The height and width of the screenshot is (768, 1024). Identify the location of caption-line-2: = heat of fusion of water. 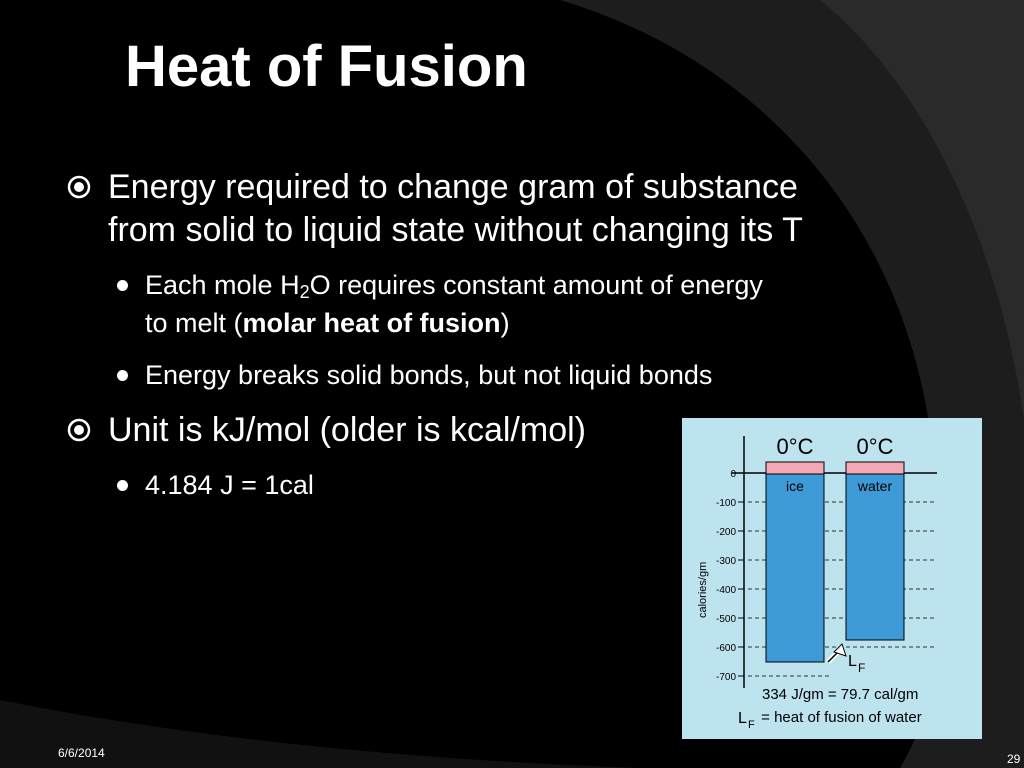
(839, 717).